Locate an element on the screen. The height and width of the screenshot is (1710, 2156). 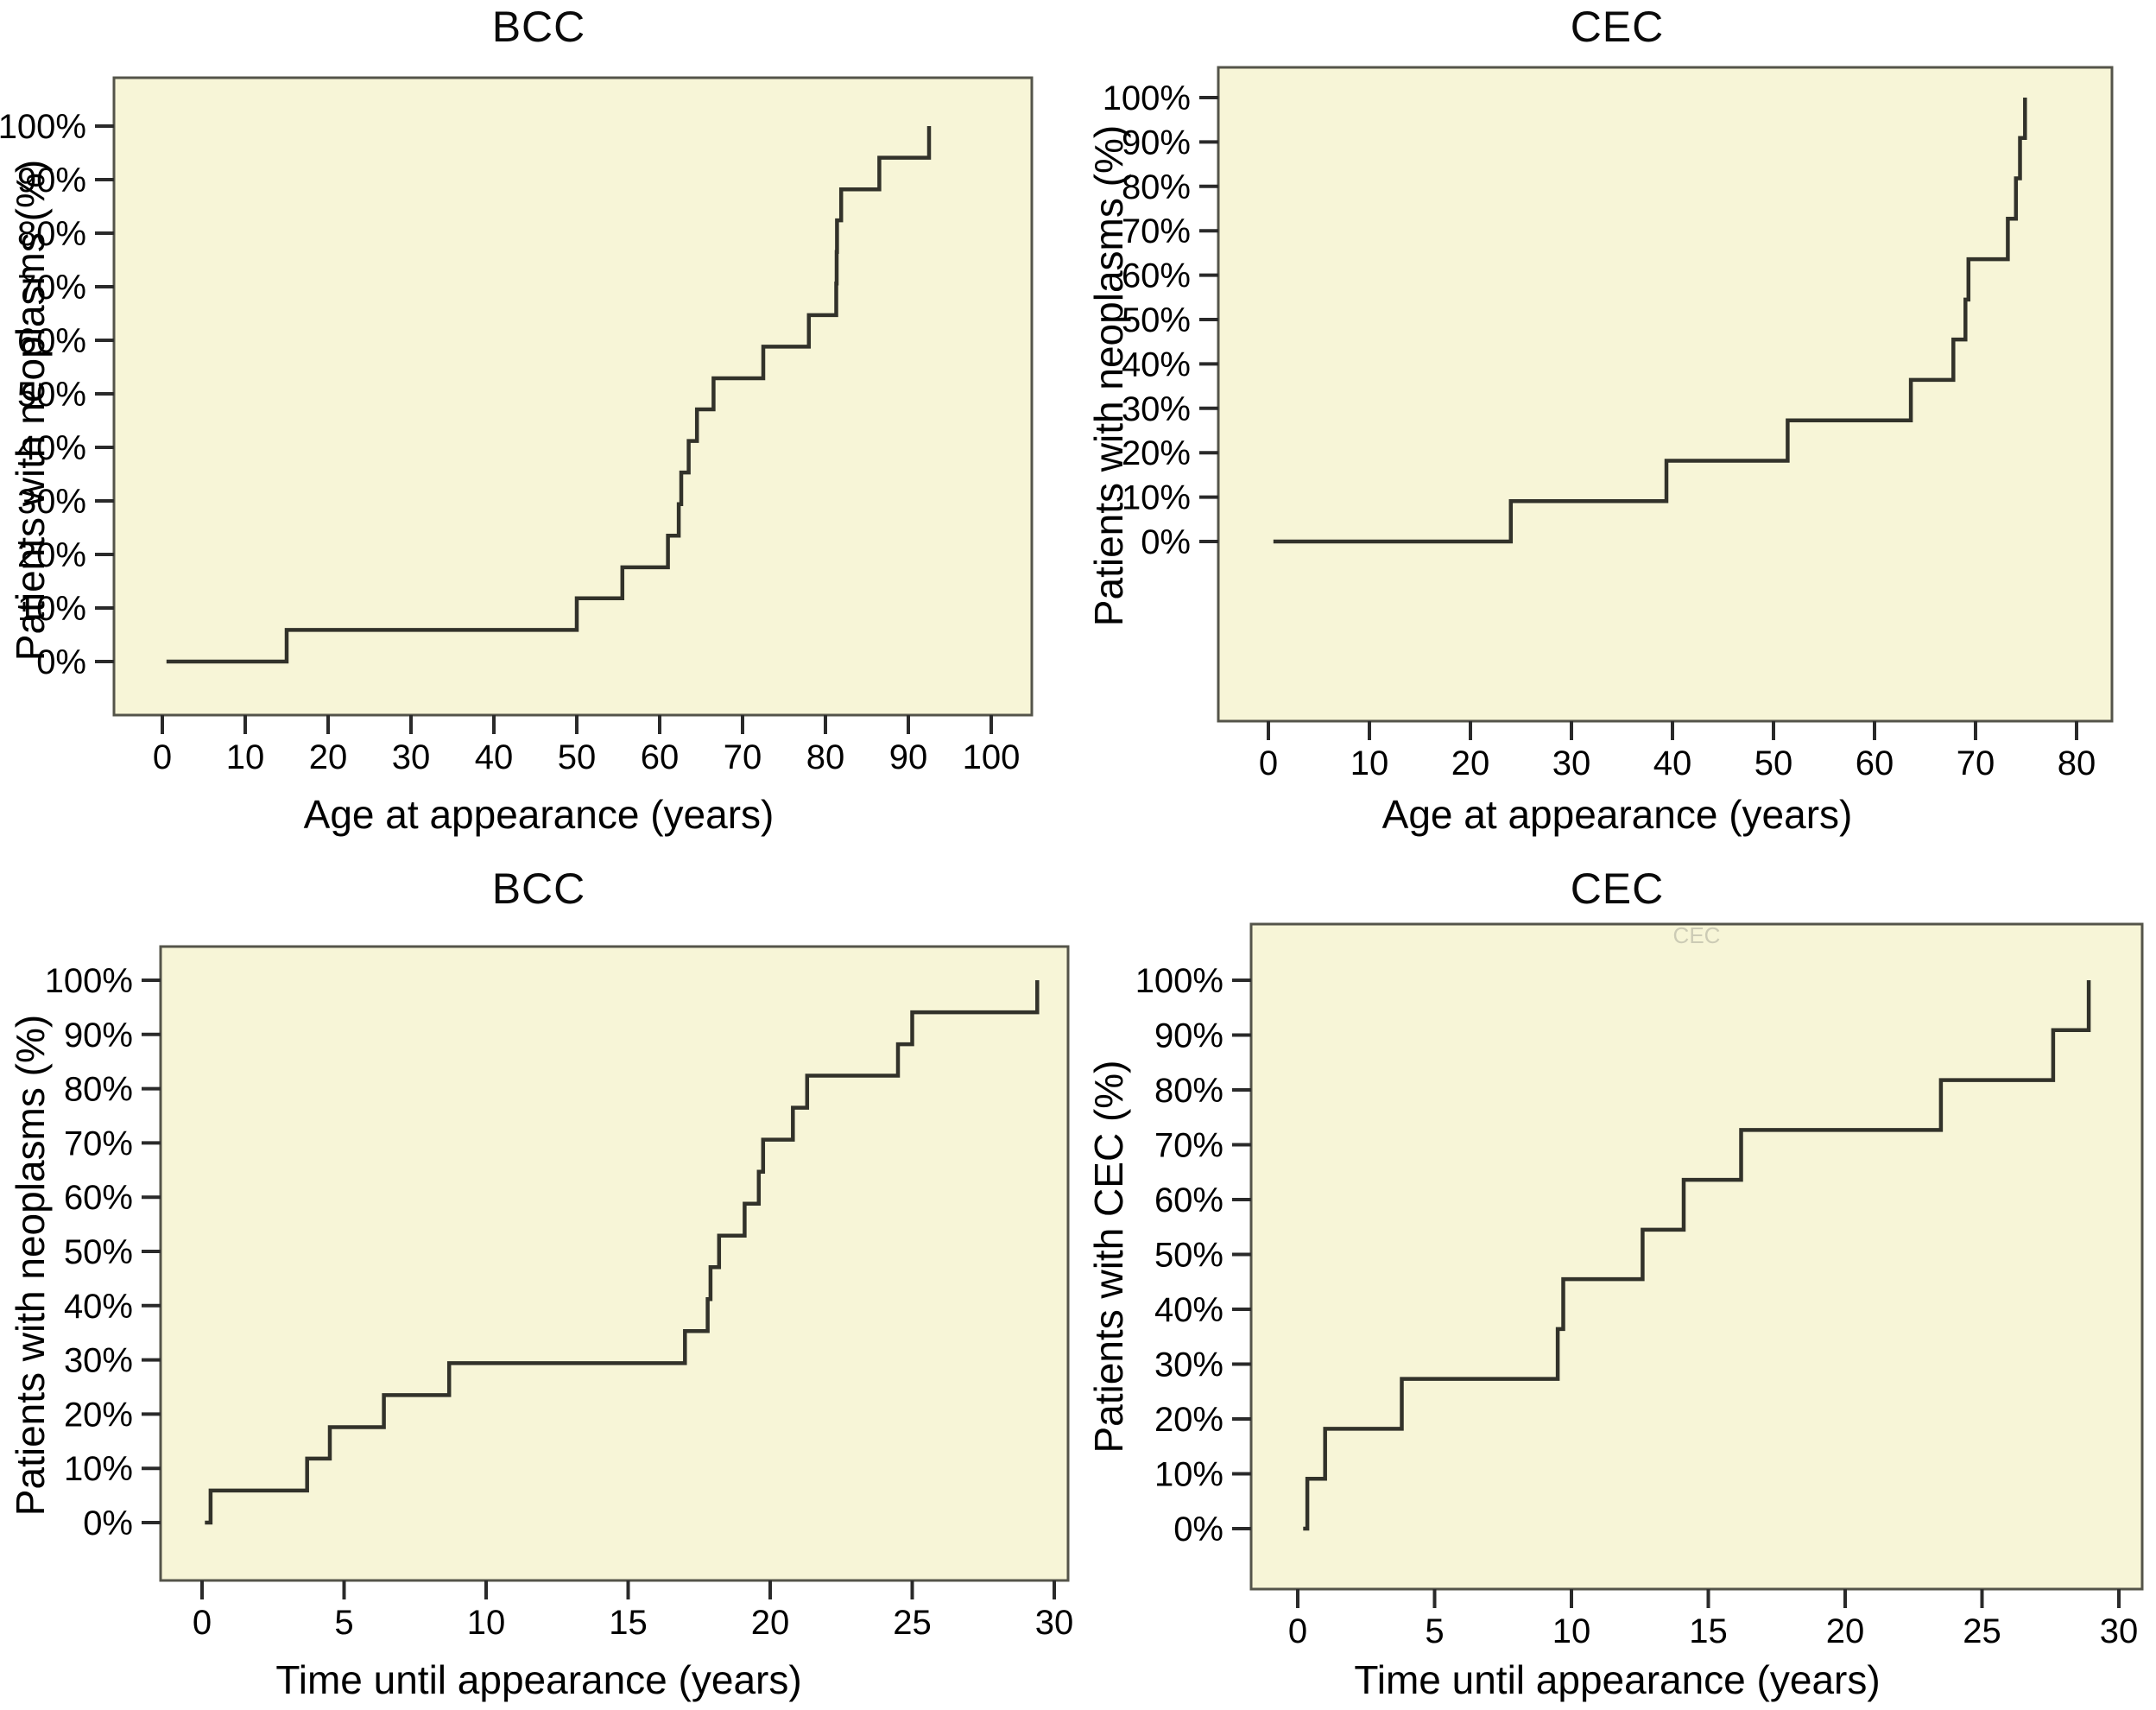
y-axis-label: Patients with CEC (%) is located at coordinates (1108, 1257).